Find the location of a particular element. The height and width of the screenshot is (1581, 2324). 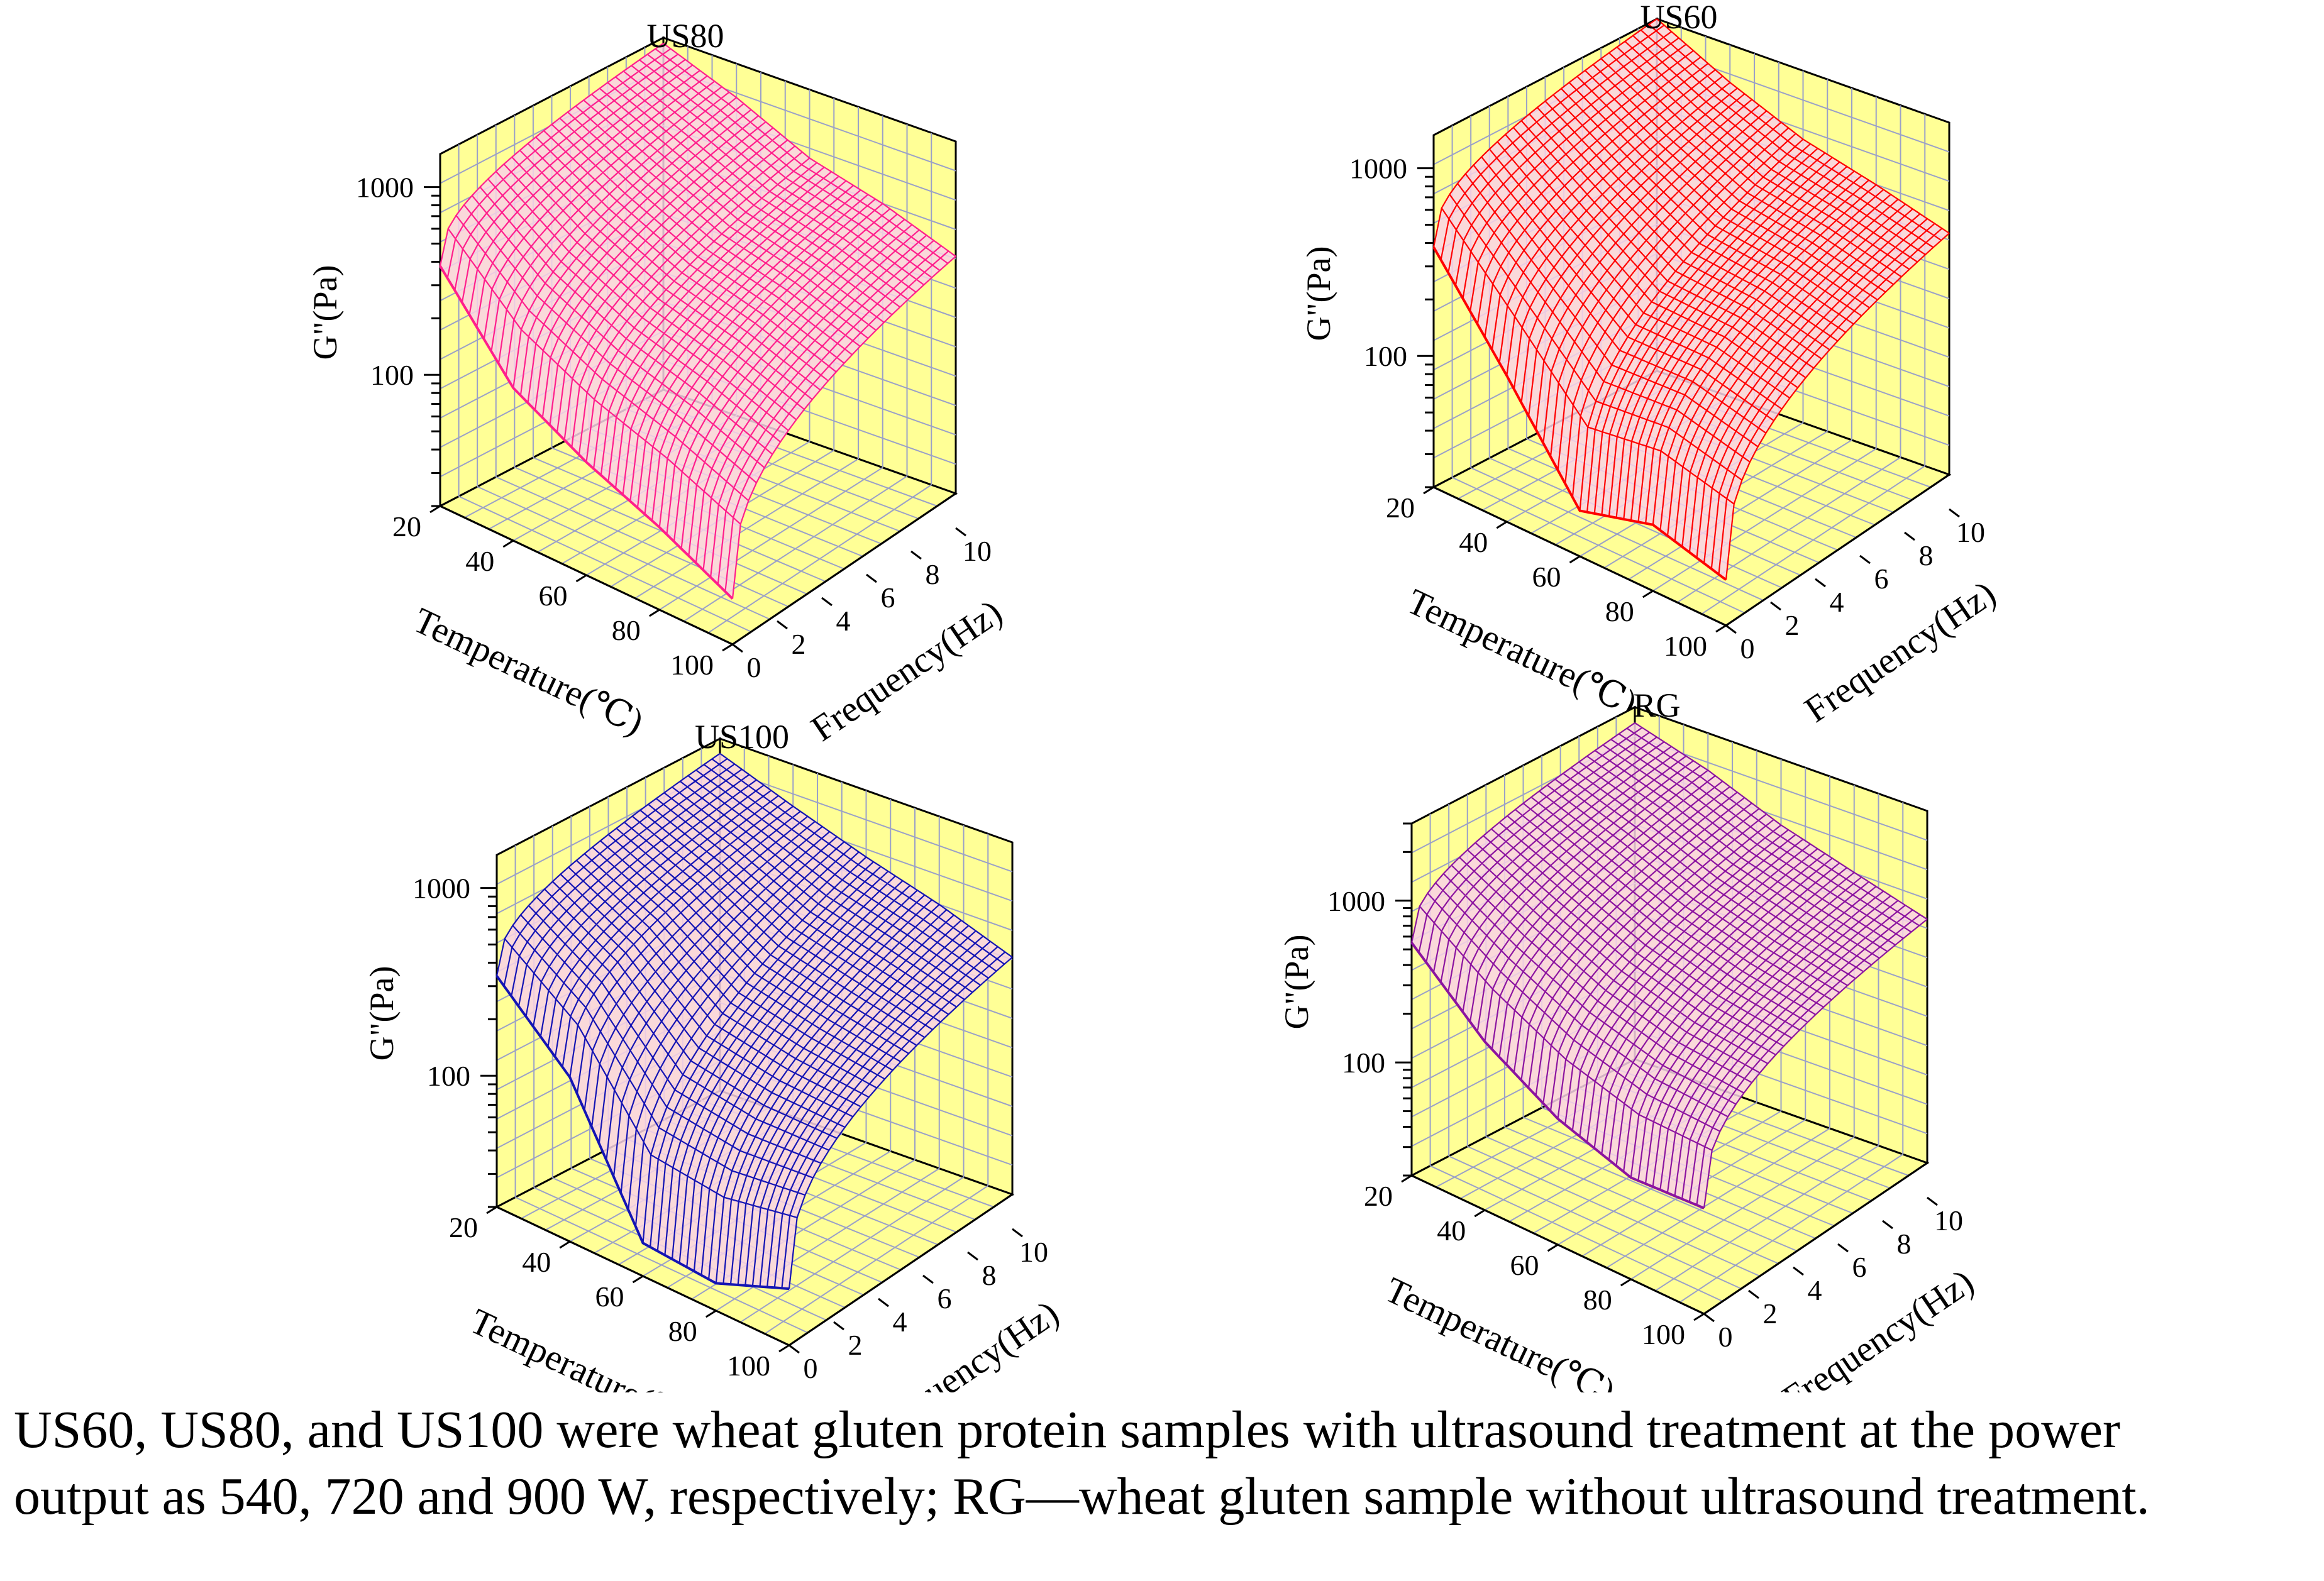

wall-grid-line is located at coordinates (866, 820).